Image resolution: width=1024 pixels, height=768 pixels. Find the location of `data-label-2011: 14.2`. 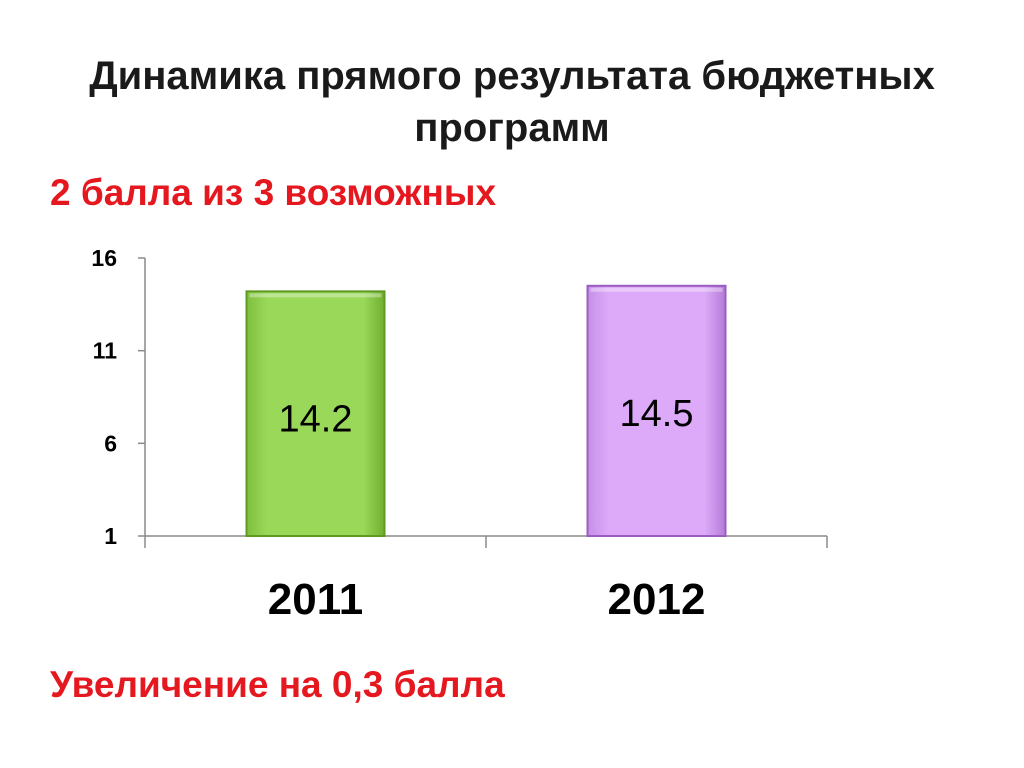

data-label-2011: 14.2 is located at coordinates (316, 419).